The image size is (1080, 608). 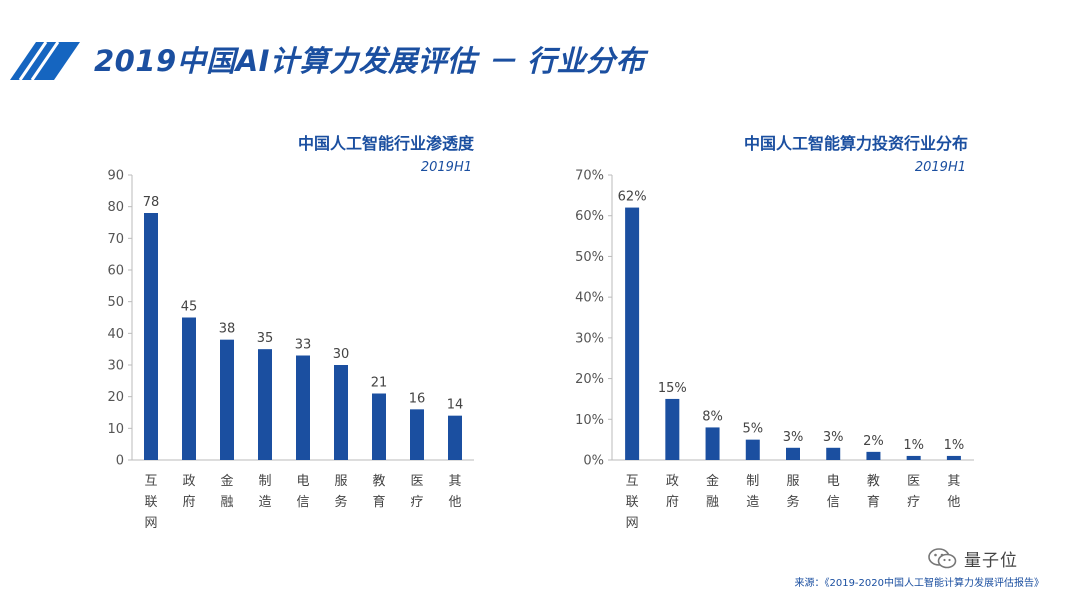 What do you see at coordinates (189, 307) in the screenshot?
I see `chart-1-data-label: 45` at bounding box center [189, 307].